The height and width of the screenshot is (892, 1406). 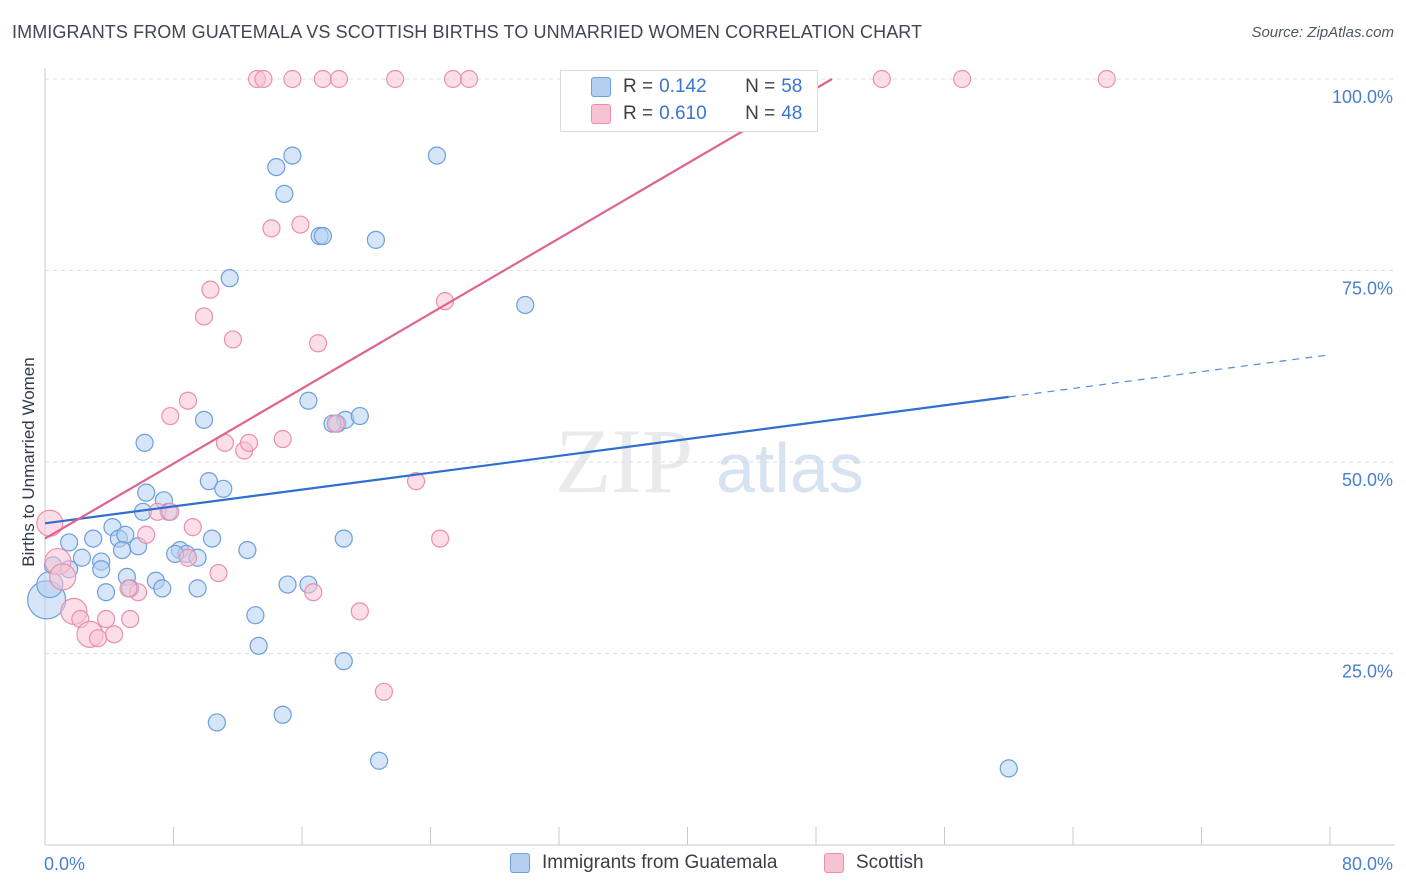 I want to click on bottom-legend-scottish: Scottish, so click(x=874, y=863).